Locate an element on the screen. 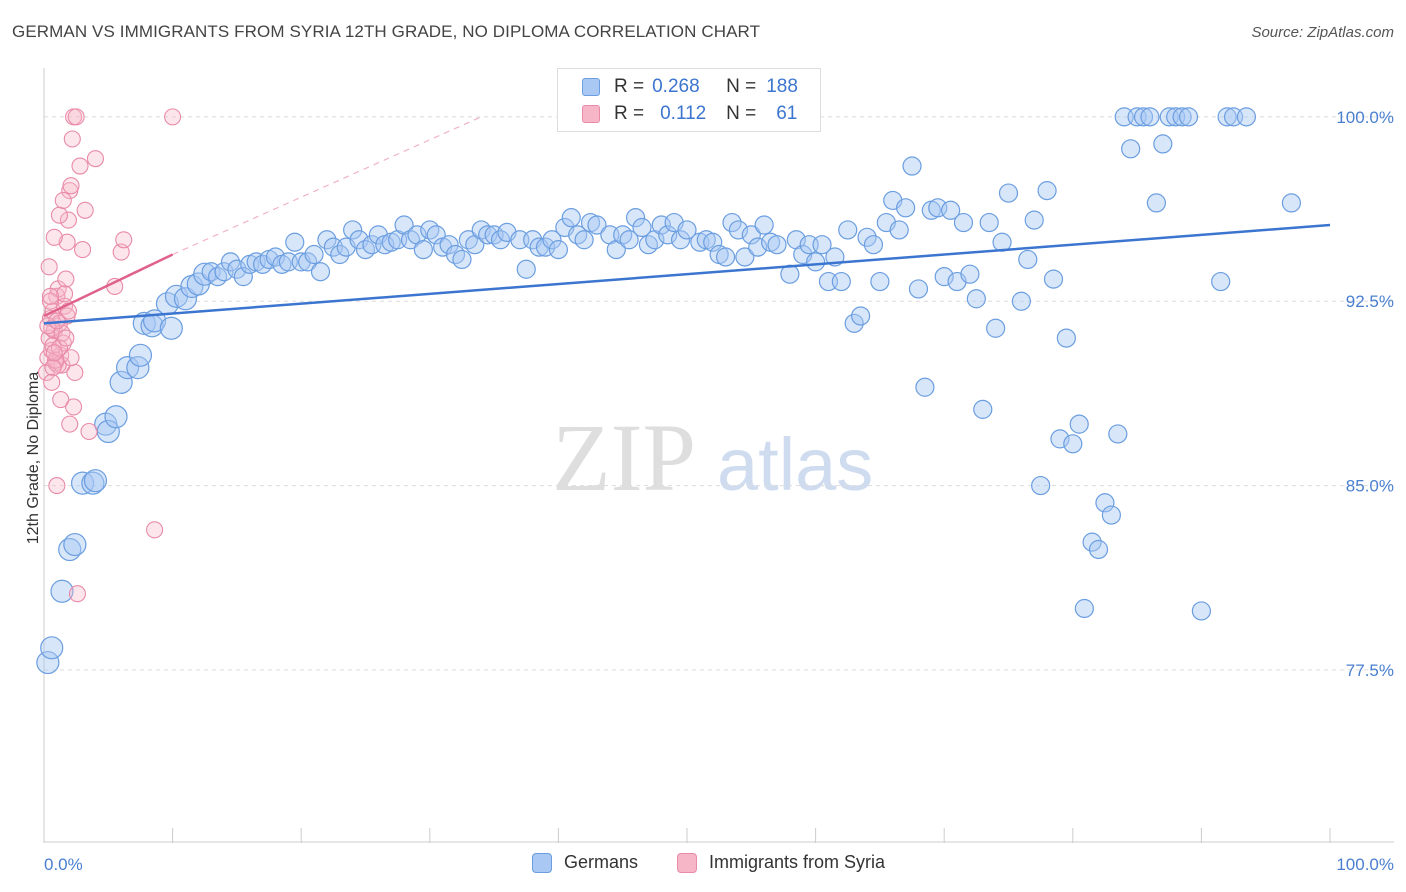  bottom-legend-swatch-germans is located at coordinates (542, 862).